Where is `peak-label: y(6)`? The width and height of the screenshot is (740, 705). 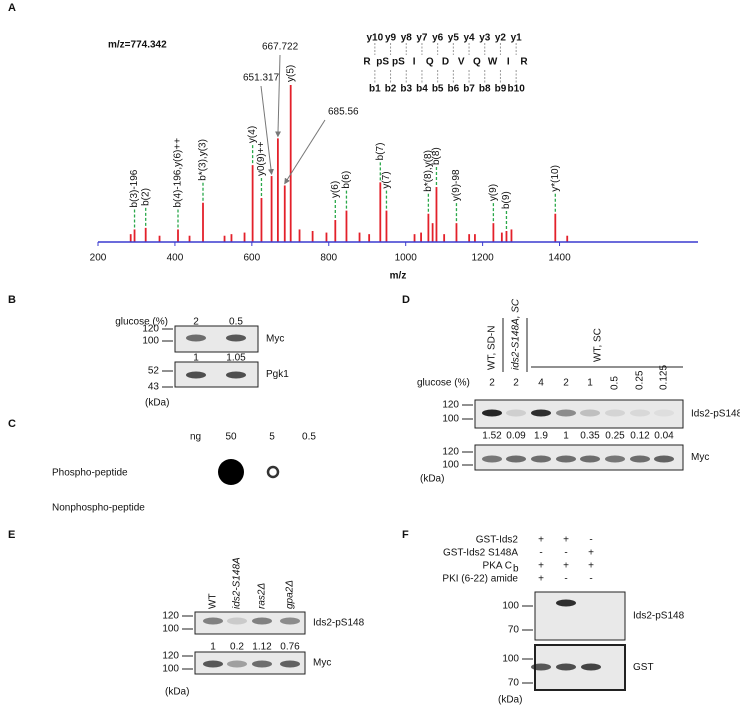 peak-label: y(6) is located at coordinates (335, 189).